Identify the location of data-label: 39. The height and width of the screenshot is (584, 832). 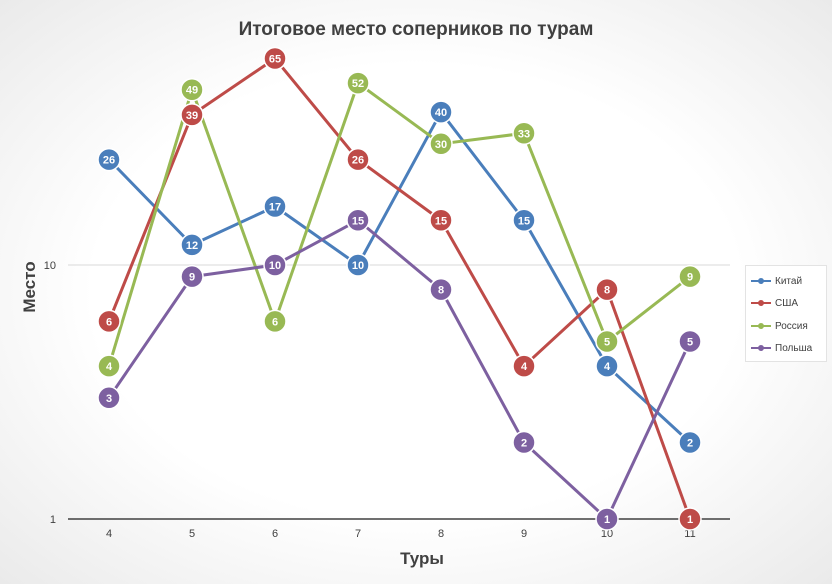
(192, 116).